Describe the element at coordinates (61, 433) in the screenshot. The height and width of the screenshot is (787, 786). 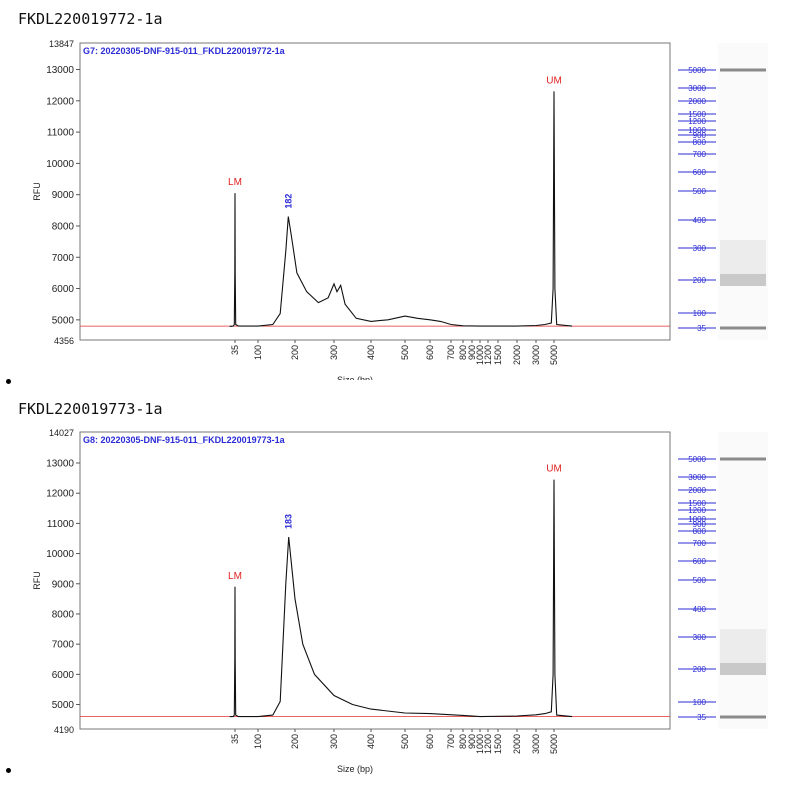
I see `y-max-label: 14027` at that location.